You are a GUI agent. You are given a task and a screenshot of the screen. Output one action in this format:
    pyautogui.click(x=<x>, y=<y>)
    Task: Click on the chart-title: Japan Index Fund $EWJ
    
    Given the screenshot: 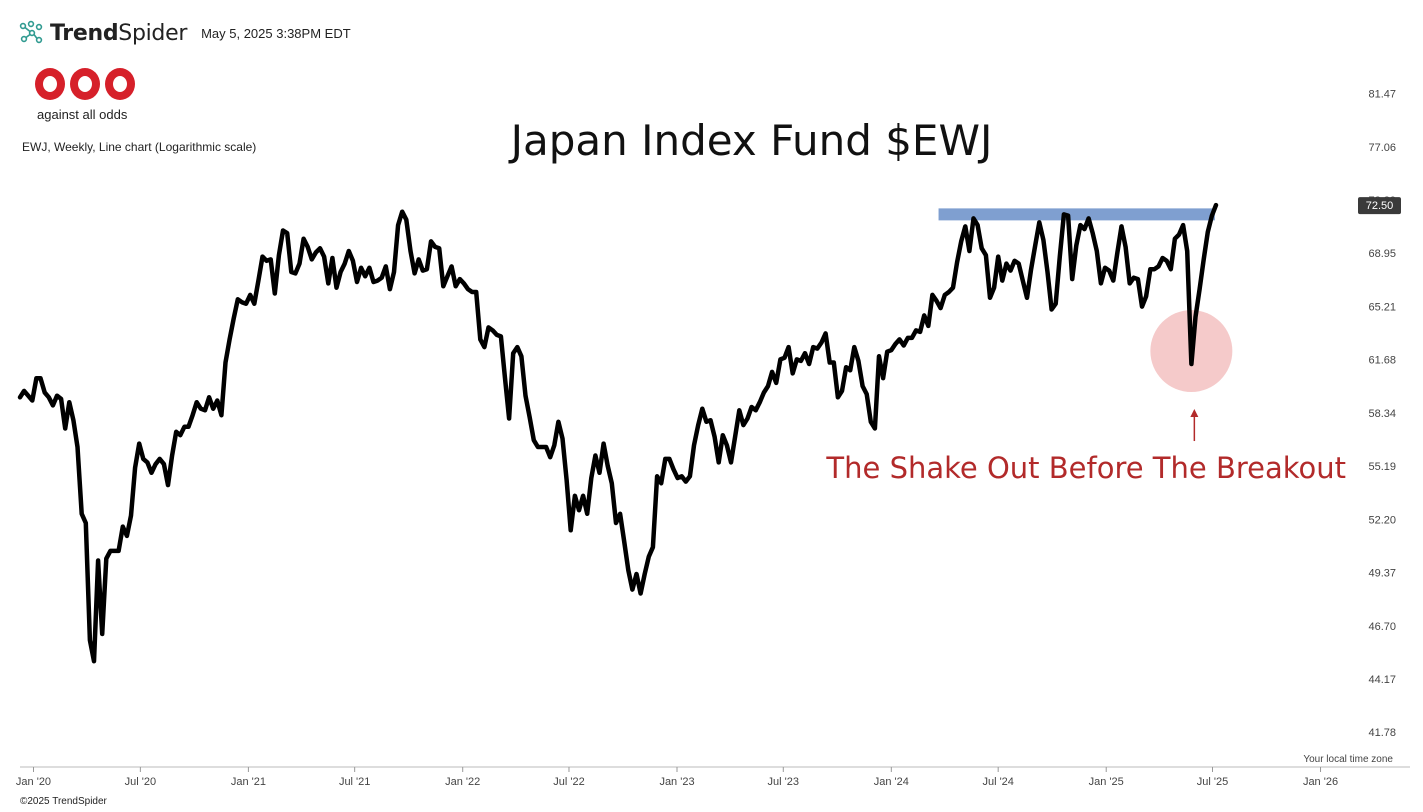 What is the action you would take?
    pyautogui.click(x=751, y=140)
    